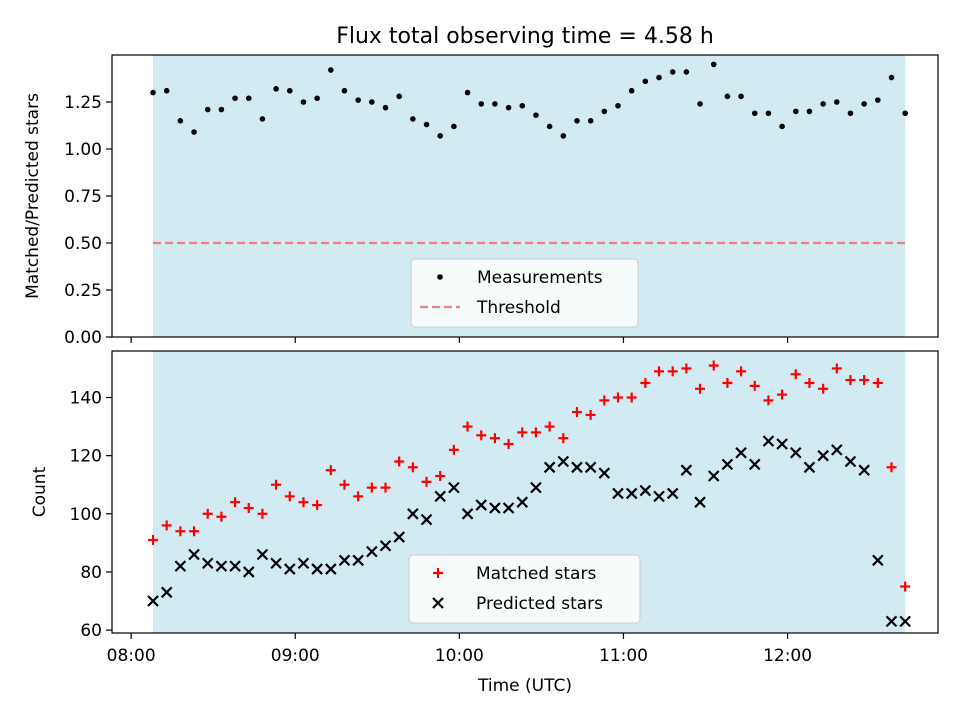 This screenshot has width=960, height=720. I want to click on predicted-legend-marker, so click(438, 603).